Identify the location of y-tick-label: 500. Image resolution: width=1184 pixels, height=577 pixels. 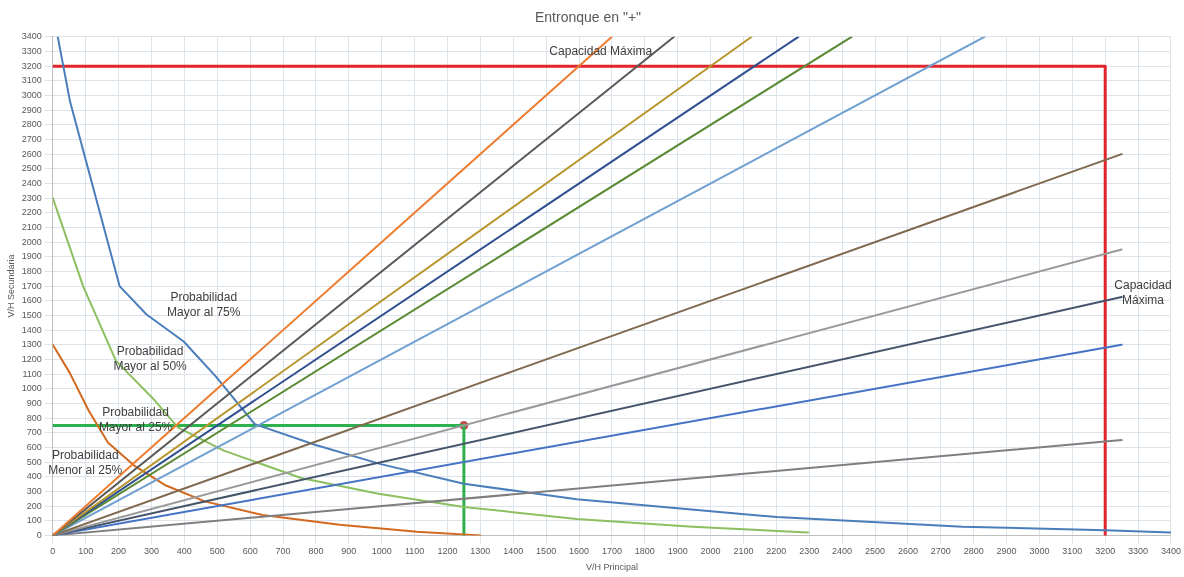
(34, 461).